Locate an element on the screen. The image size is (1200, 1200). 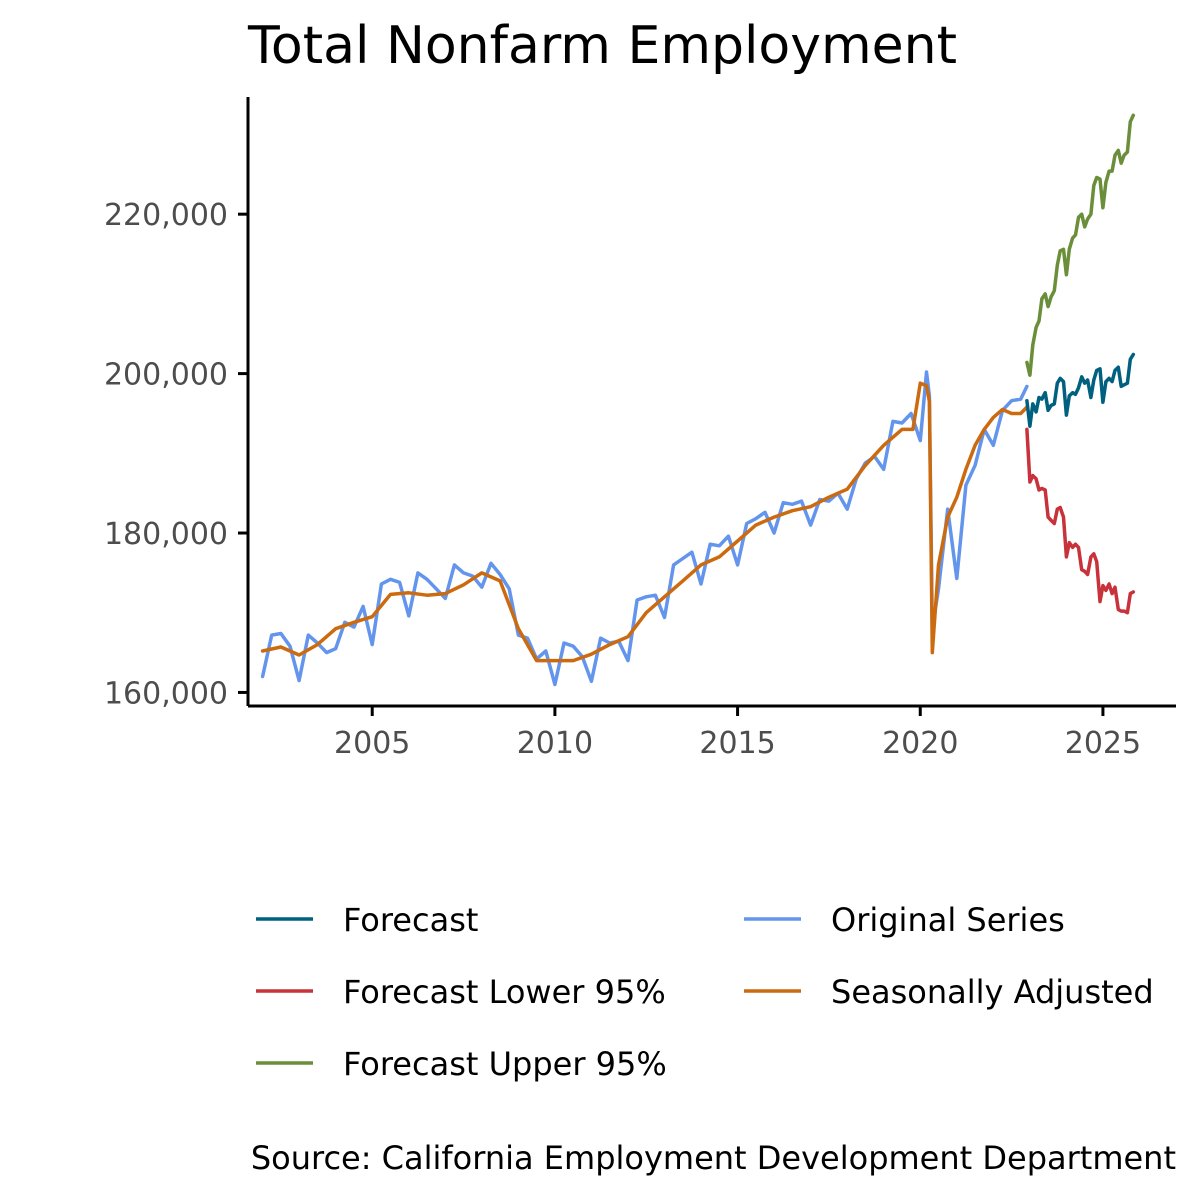
legend-label: Forecast Lower 95% is located at coordinates (504, 992).